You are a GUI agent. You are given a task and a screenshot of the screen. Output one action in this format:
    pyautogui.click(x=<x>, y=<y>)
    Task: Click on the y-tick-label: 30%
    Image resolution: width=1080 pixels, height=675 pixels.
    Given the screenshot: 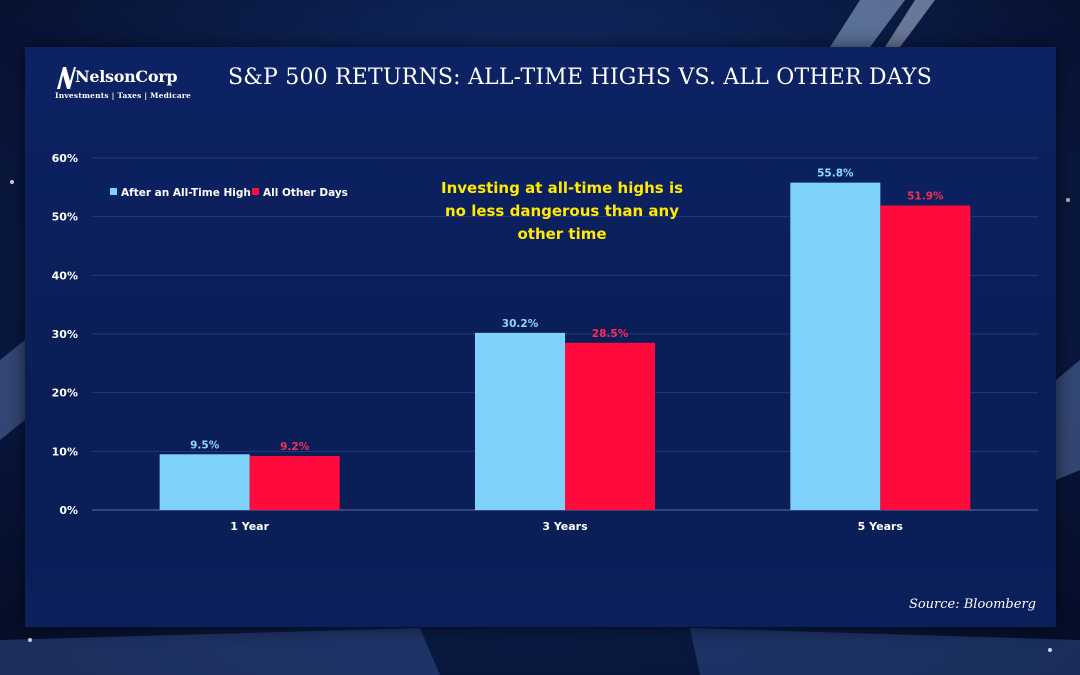 What is the action you would take?
    pyautogui.click(x=65, y=334)
    